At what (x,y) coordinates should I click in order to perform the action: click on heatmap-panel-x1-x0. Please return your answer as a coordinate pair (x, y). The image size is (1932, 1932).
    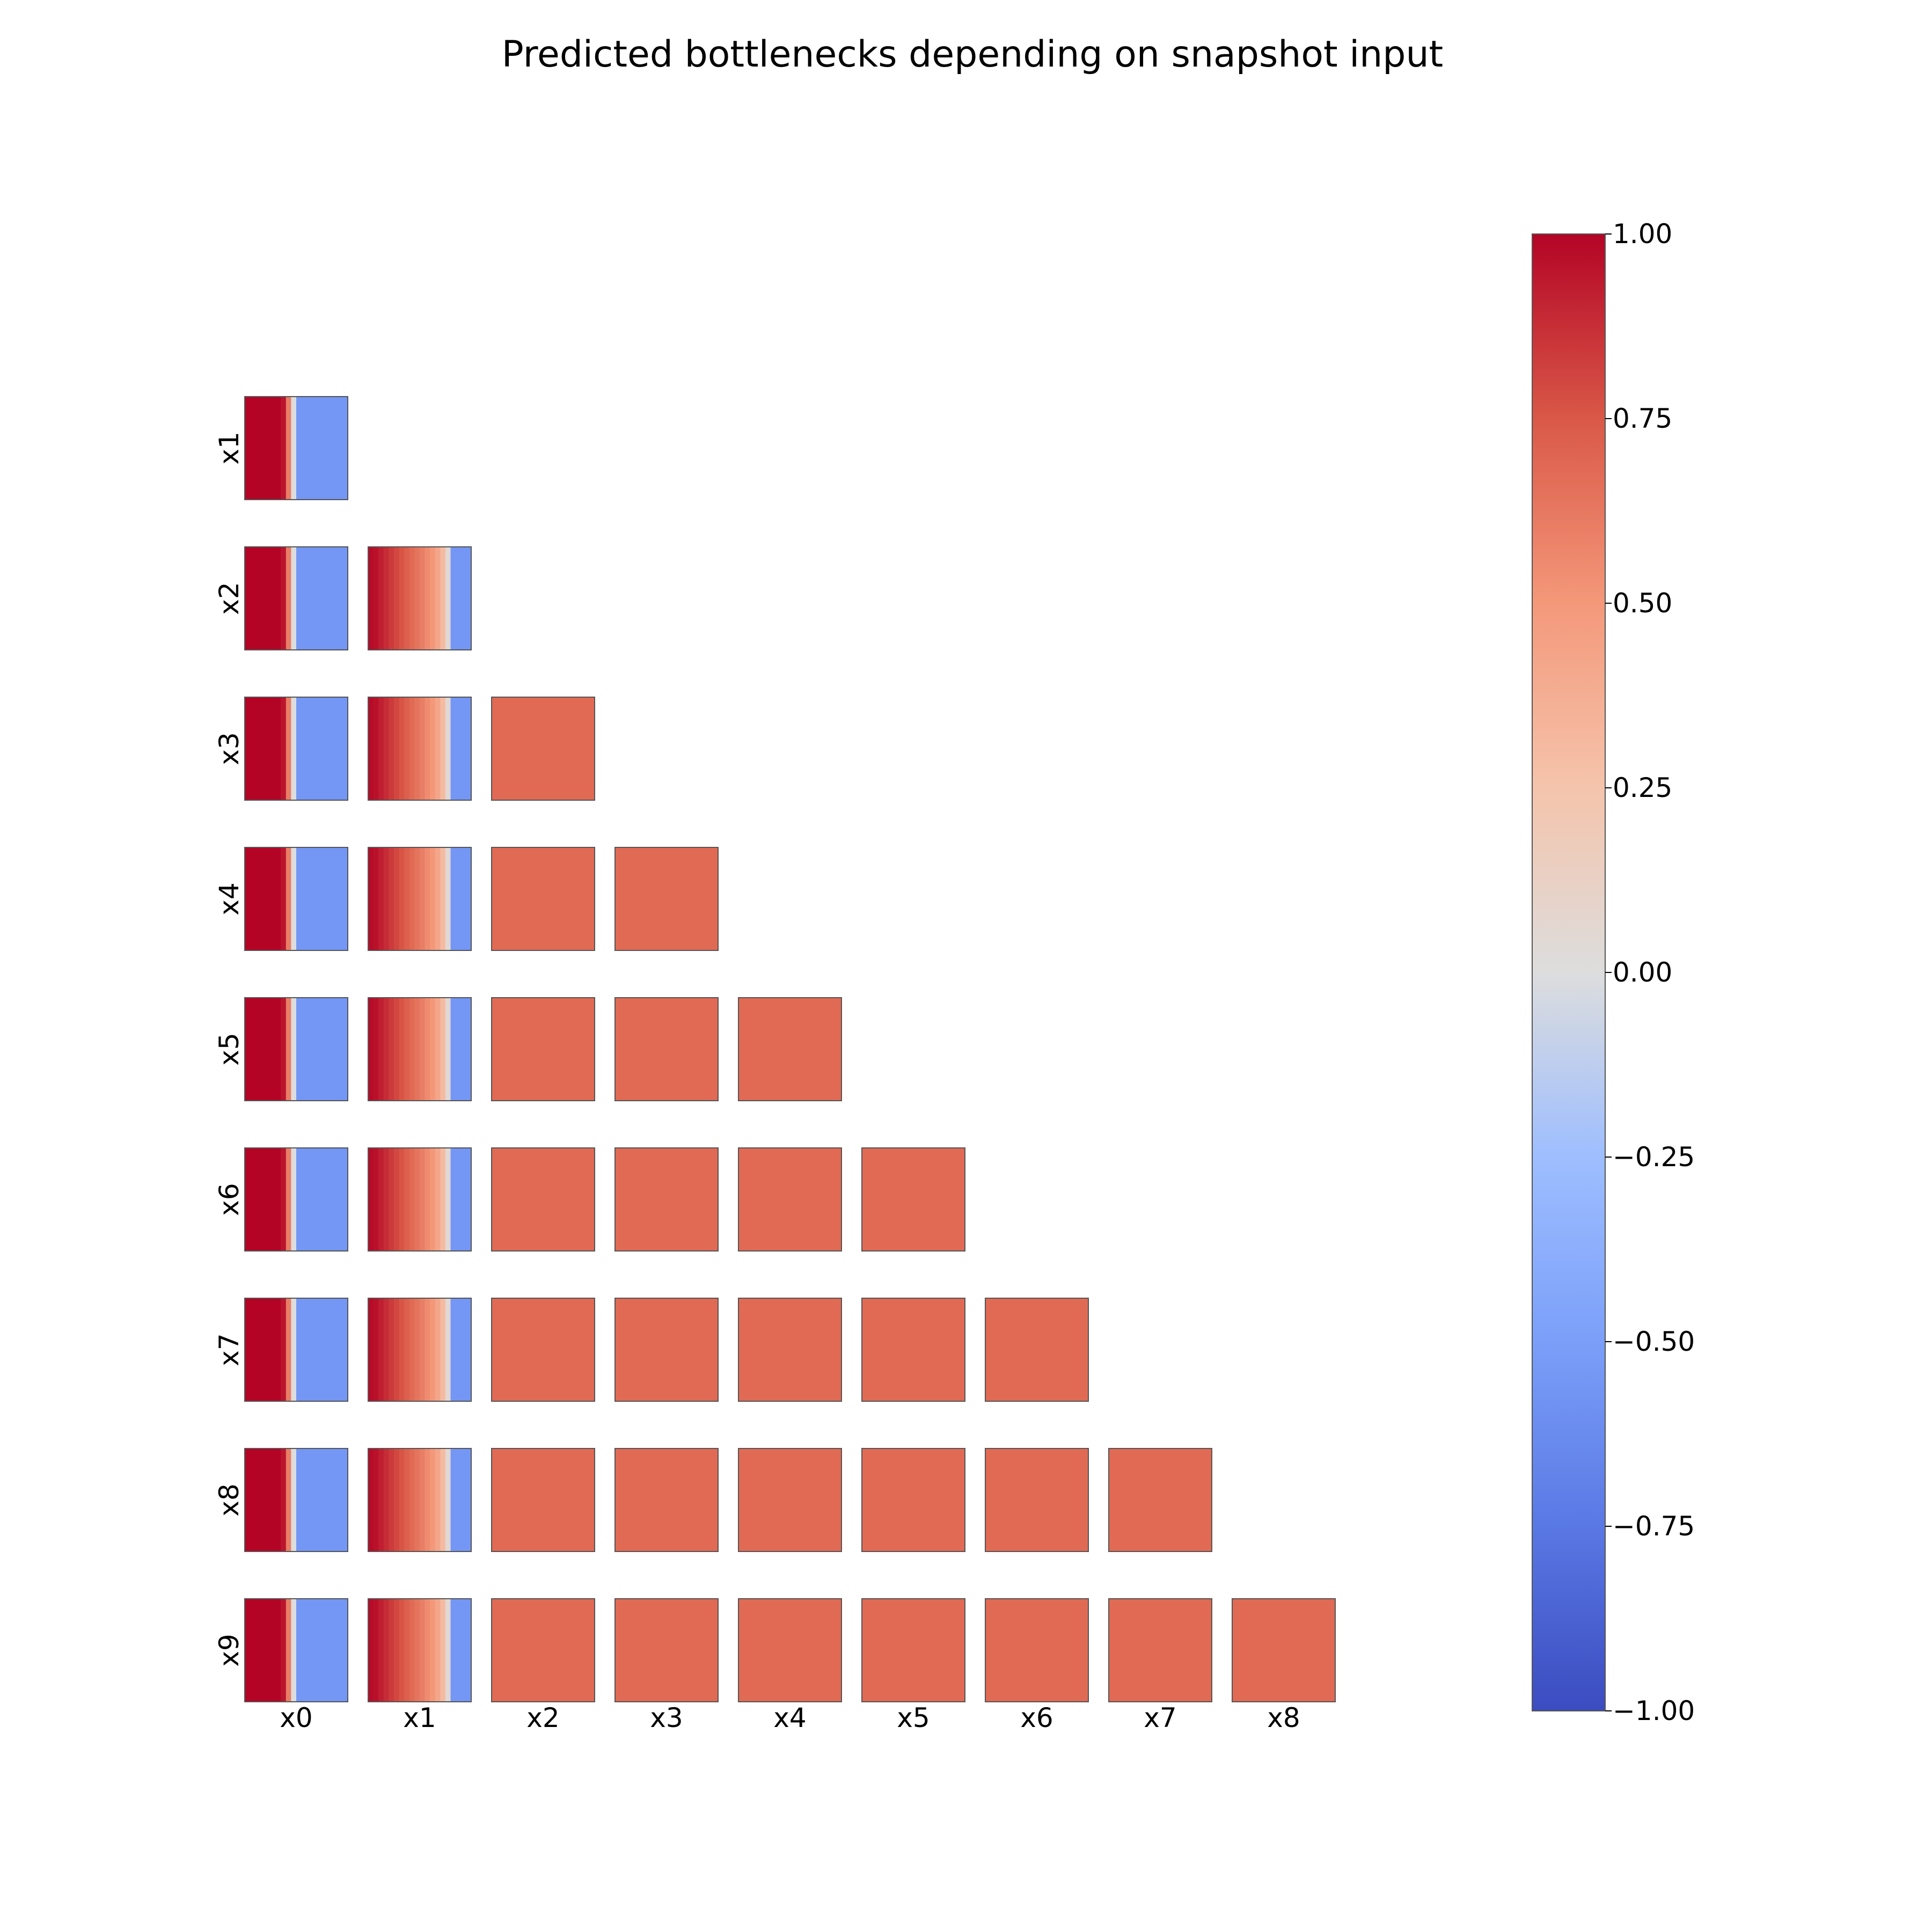
    Looking at the image, I should click on (296, 448).